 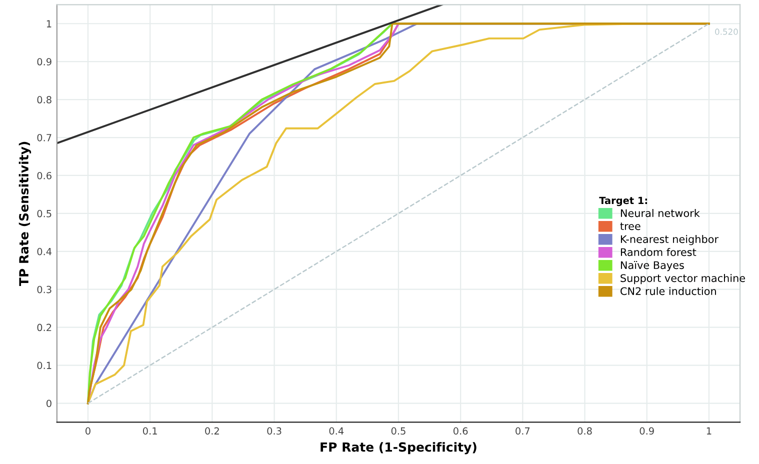 What do you see at coordinates (88, 431) in the screenshot?
I see `x-tick-label: 0` at bounding box center [88, 431].